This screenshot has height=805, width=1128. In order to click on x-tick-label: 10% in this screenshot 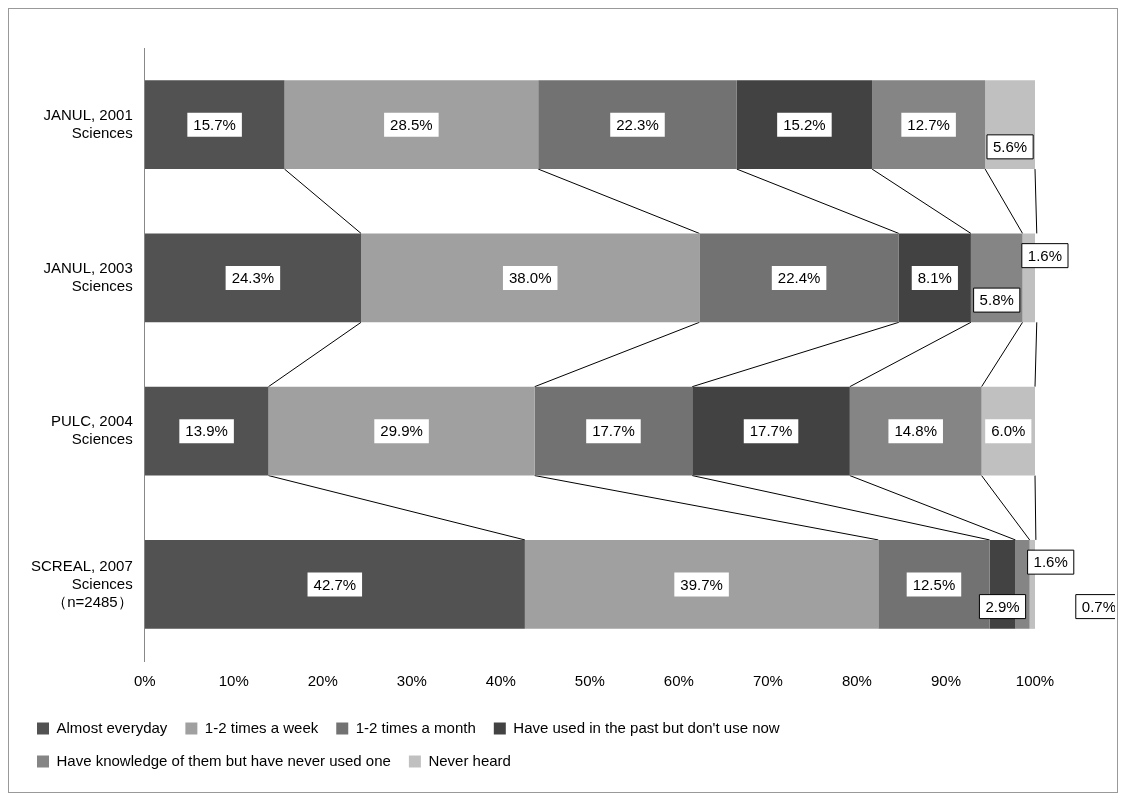, I will do `click(233, 681)`.